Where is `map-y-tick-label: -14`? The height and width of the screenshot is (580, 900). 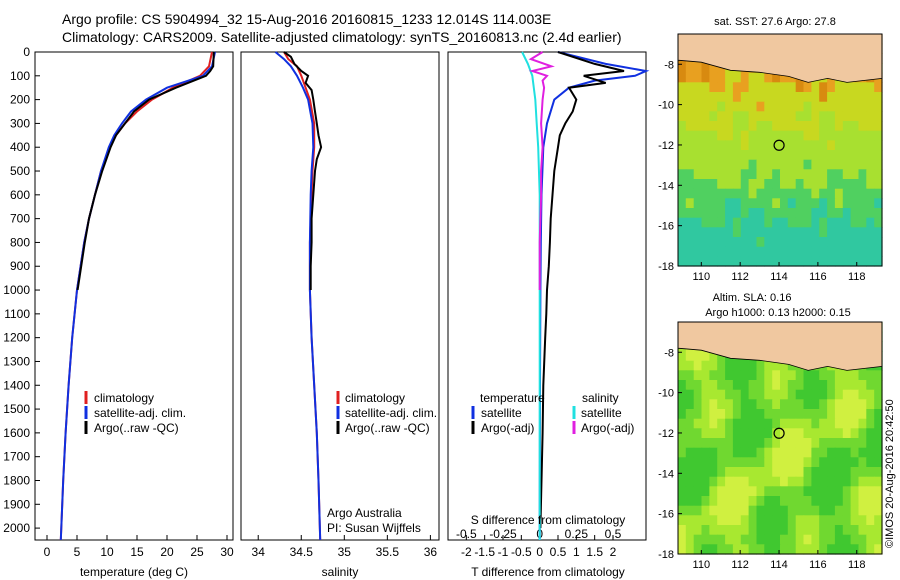 map-y-tick-label: -14 is located at coordinates (666, 474).